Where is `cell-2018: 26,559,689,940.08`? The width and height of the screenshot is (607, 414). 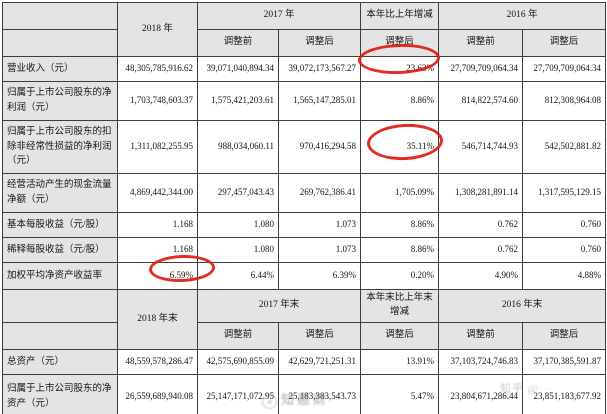 cell-2018: 26,559,689,940.08 is located at coordinates (157, 394).